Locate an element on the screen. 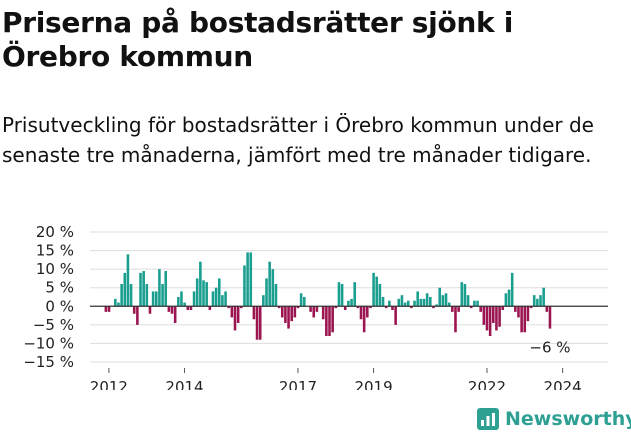 This screenshot has width=631, height=439. y-tick-label: 0 % is located at coordinates (59, 306).